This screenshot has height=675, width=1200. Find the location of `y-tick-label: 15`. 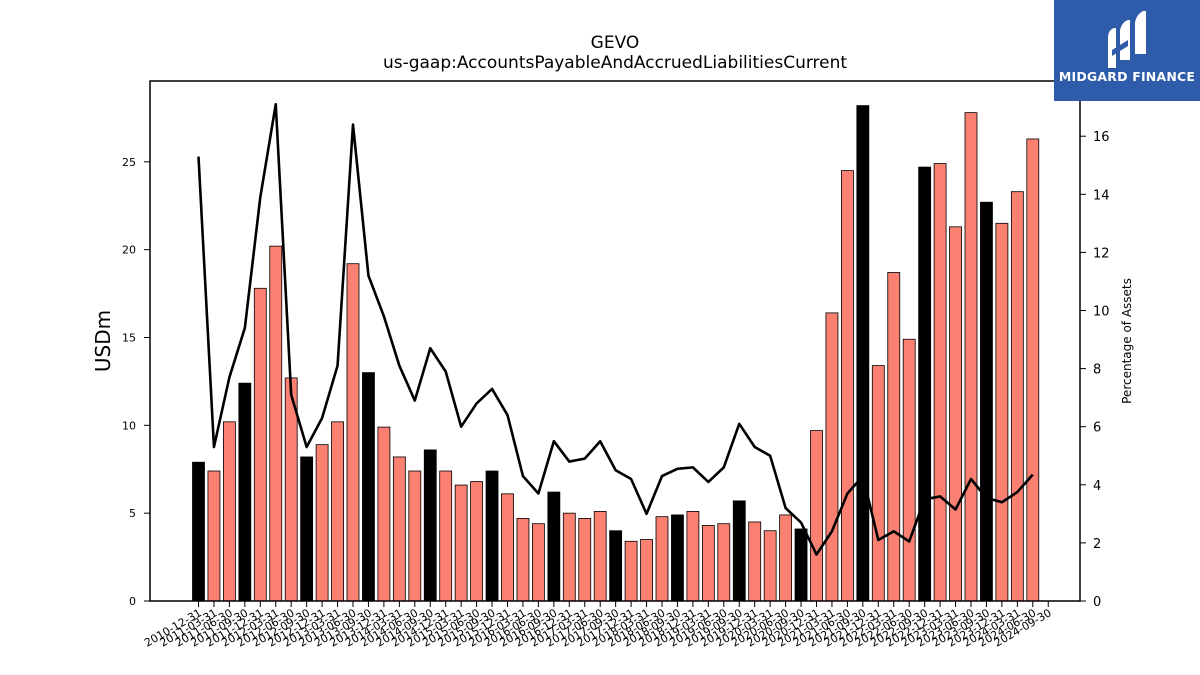

y-tick-label: 15 is located at coordinates (129, 337).